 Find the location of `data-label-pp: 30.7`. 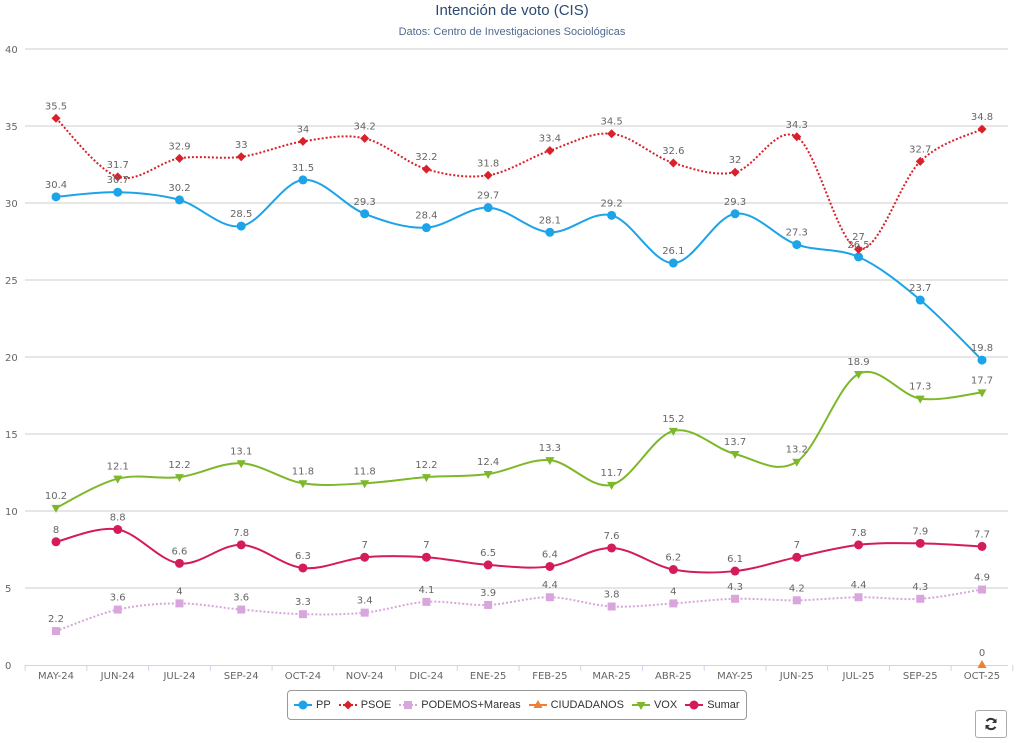

data-label-pp: 30.7 is located at coordinates (118, 180).